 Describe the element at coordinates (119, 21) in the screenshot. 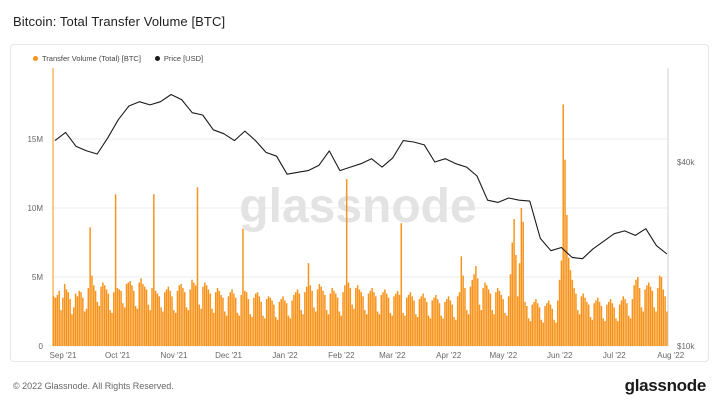

I see `chart-title: Bitcoin: Total Transfer Volume [BTC]` at that location.